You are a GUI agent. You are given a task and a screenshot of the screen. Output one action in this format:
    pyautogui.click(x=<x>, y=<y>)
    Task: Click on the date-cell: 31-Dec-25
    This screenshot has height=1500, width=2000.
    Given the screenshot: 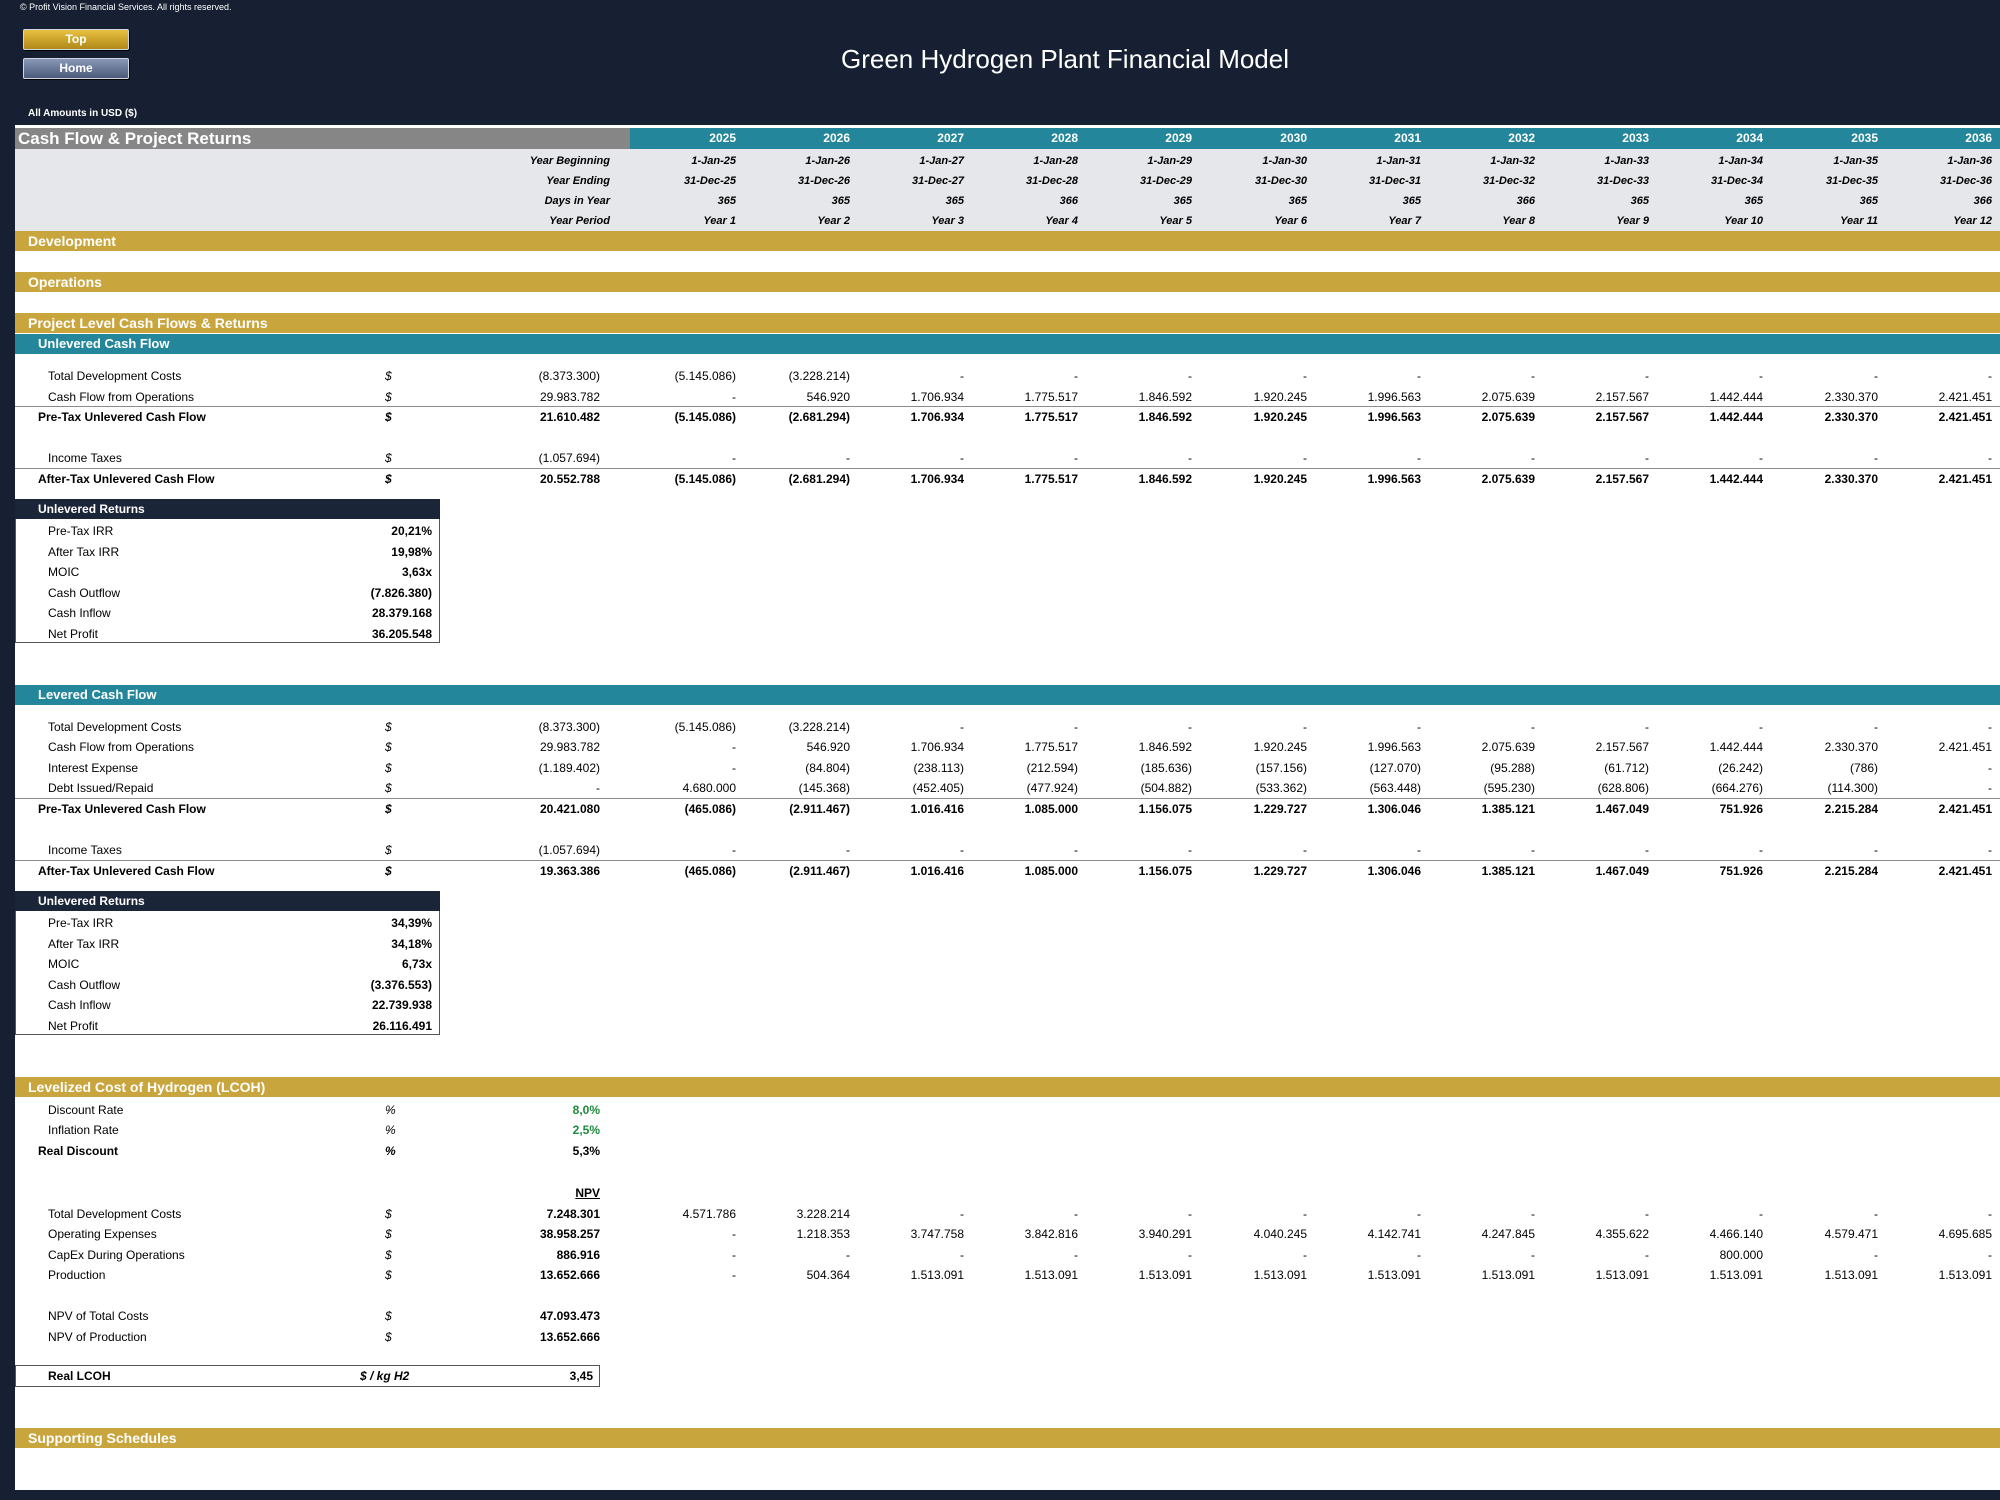 What is the action you would take?
    pyautogui.click(x=710, y=181)
    